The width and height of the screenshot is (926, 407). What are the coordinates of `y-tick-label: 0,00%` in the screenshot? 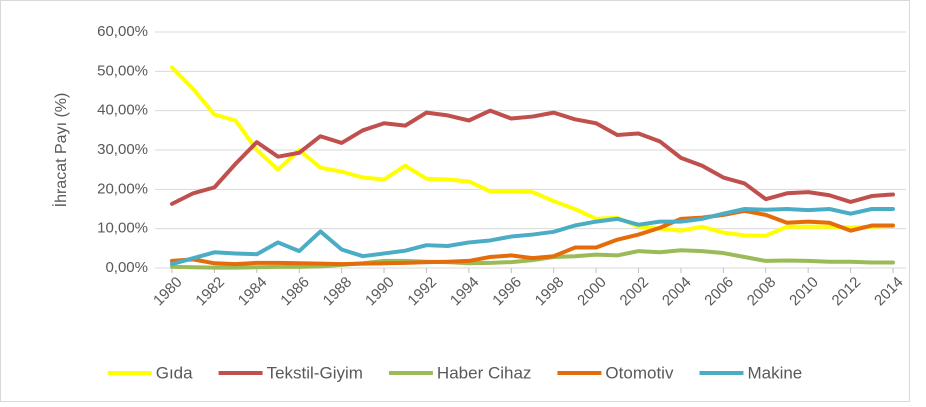 It's located at (126, 267).